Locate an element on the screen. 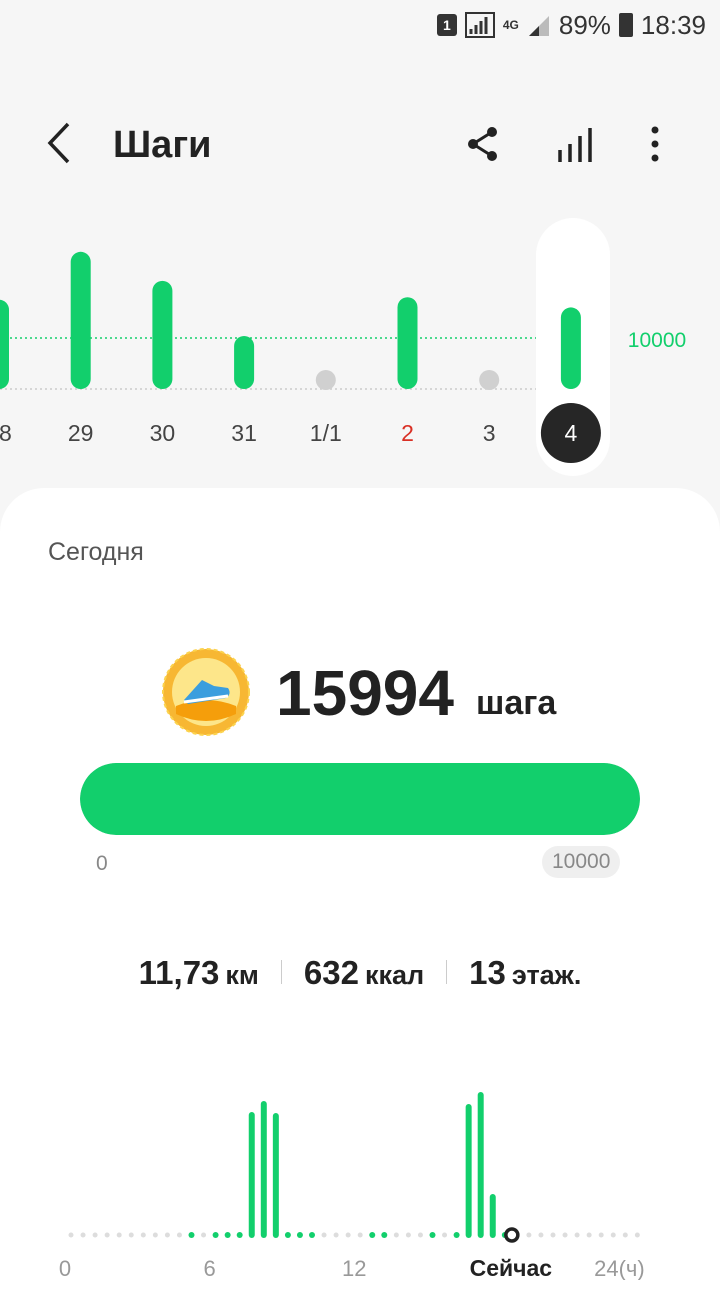  calories-value: 632 is located at coordinates (331, 972).